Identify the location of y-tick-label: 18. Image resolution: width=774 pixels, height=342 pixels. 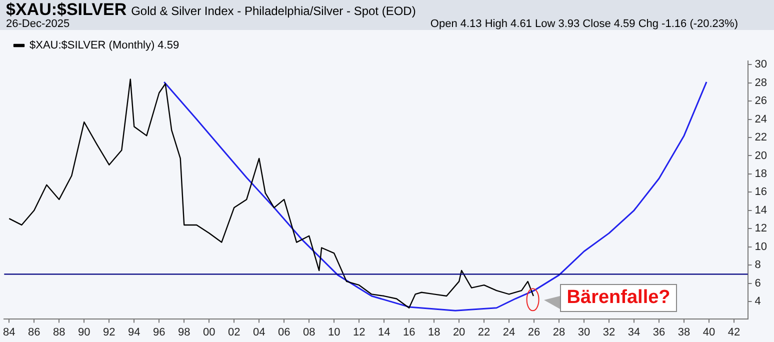
(761, 174).